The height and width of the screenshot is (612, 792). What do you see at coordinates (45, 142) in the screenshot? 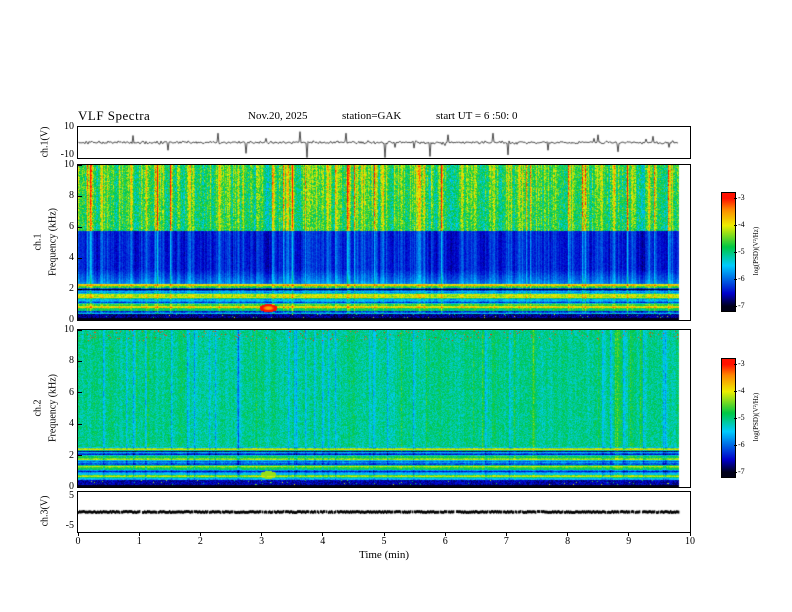
I see `ch1-wave-axis-label: ch.1(V)` at bounding box center [45, 142].